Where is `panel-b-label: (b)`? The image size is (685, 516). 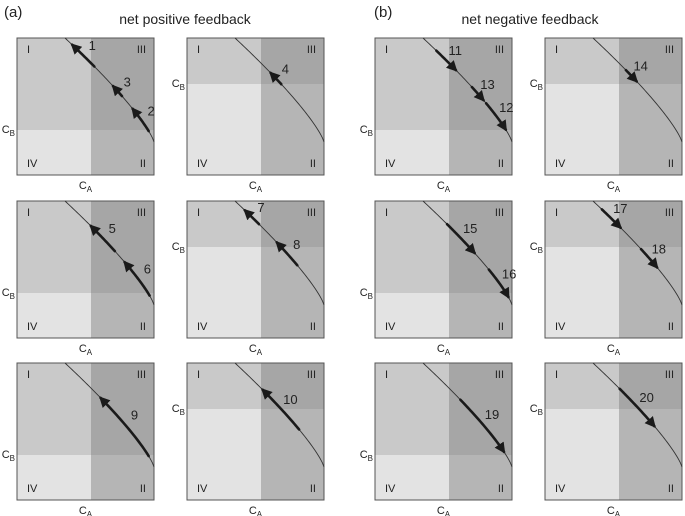
panel-b-label: (b) is located at coordinates (383, 12).